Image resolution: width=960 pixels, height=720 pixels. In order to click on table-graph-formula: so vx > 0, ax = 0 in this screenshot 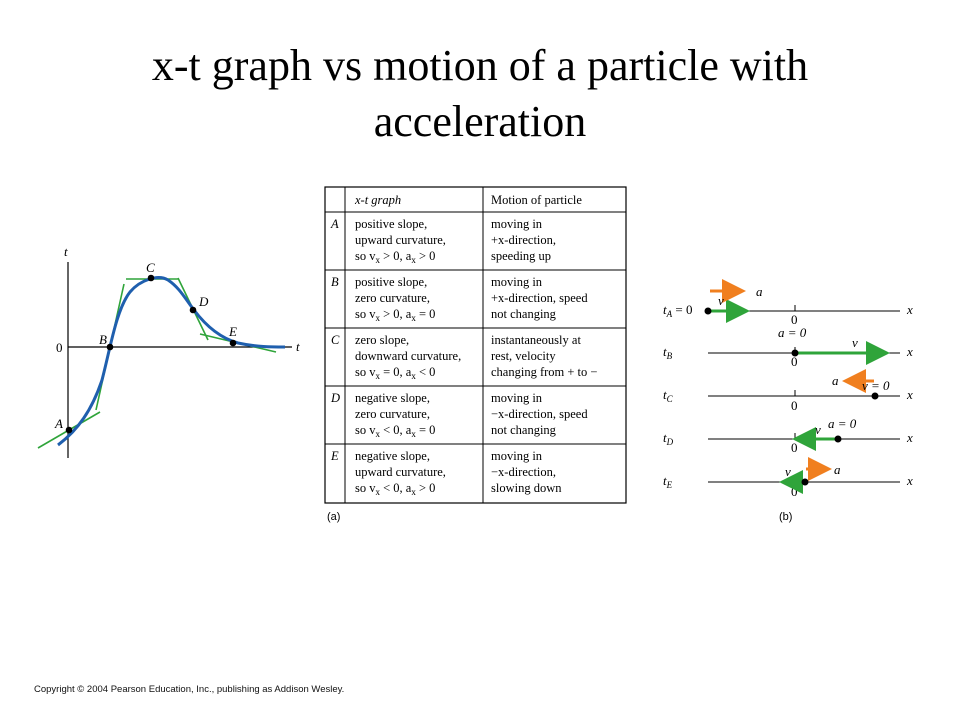, I will do `click(395, 315)`.